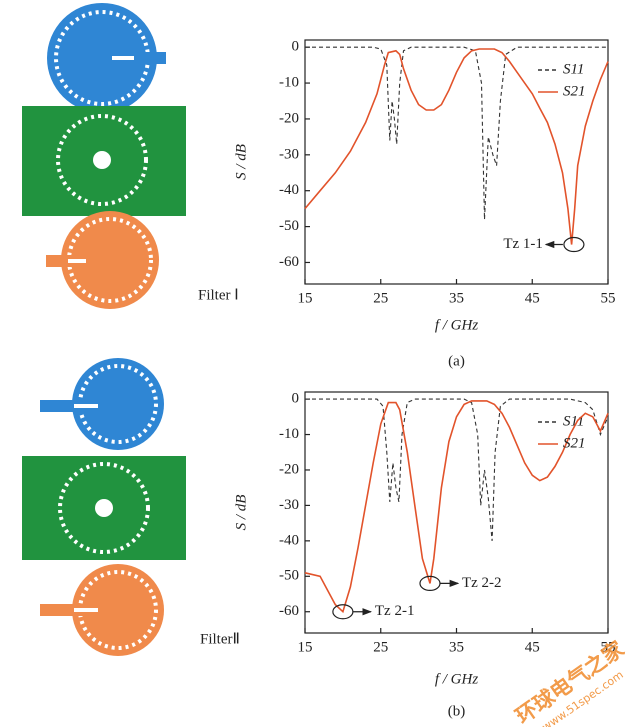 The height and width of the screenshot is (727, 639). What do you see at coordinates (104, 507) in the screenshot?
I see `filter-2-diagram` at bounding box center [104, 507].